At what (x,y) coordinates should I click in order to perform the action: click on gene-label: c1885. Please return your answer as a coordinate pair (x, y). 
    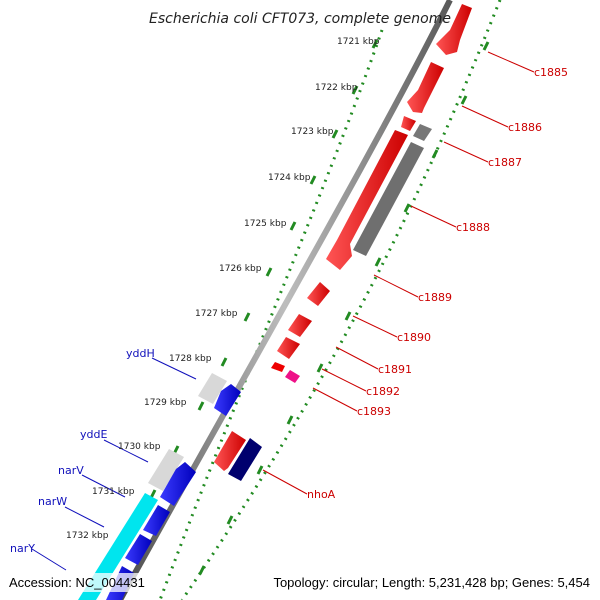
    Looking at the image, I should click on (551, 72).